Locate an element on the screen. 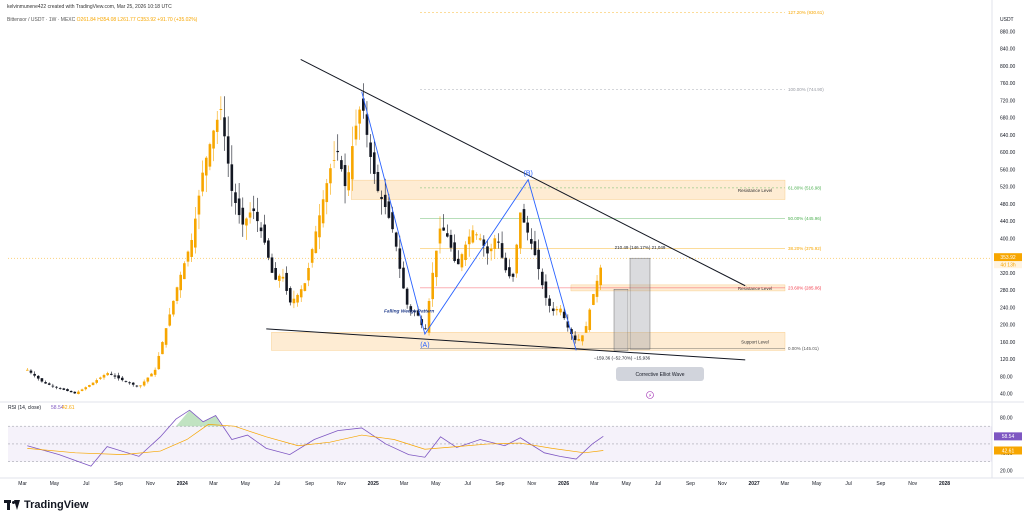 The image size is (1024, 518). price-tick-label: 240.00 is located at coordinates (1008, 308).